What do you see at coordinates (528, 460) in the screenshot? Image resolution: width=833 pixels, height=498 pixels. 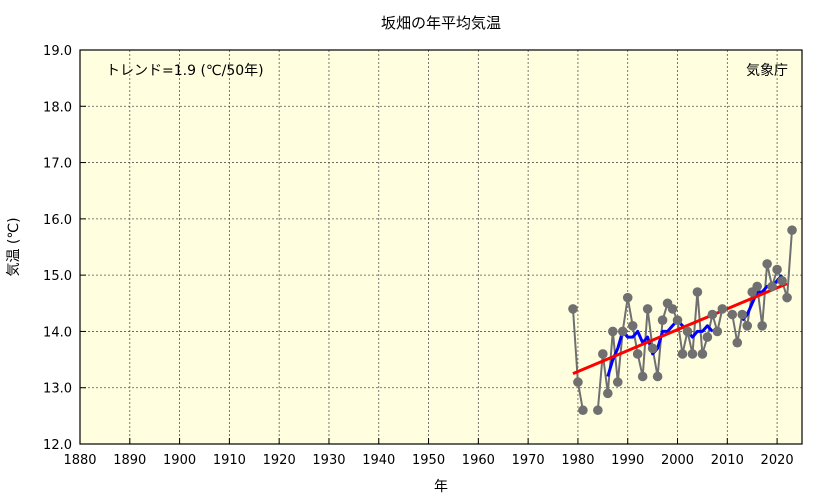 I see `x-tick-label: 1970` at bounding box center [528, 460].